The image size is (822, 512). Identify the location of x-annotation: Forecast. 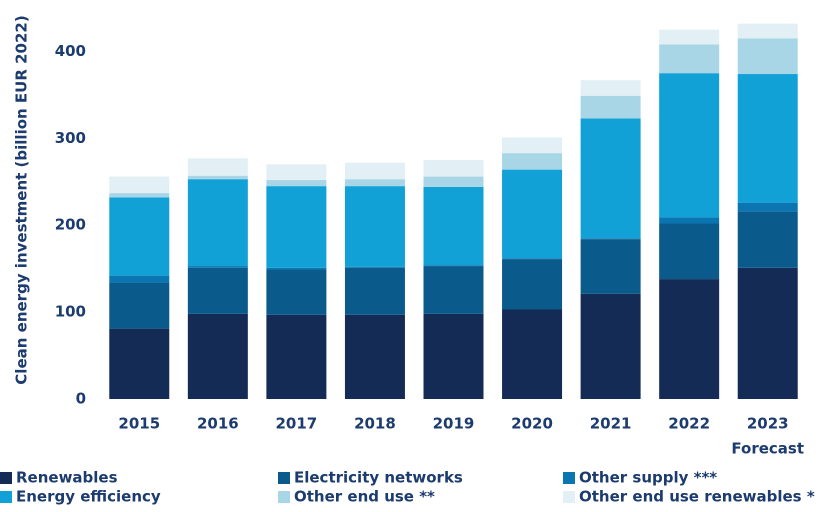
(767, 449).